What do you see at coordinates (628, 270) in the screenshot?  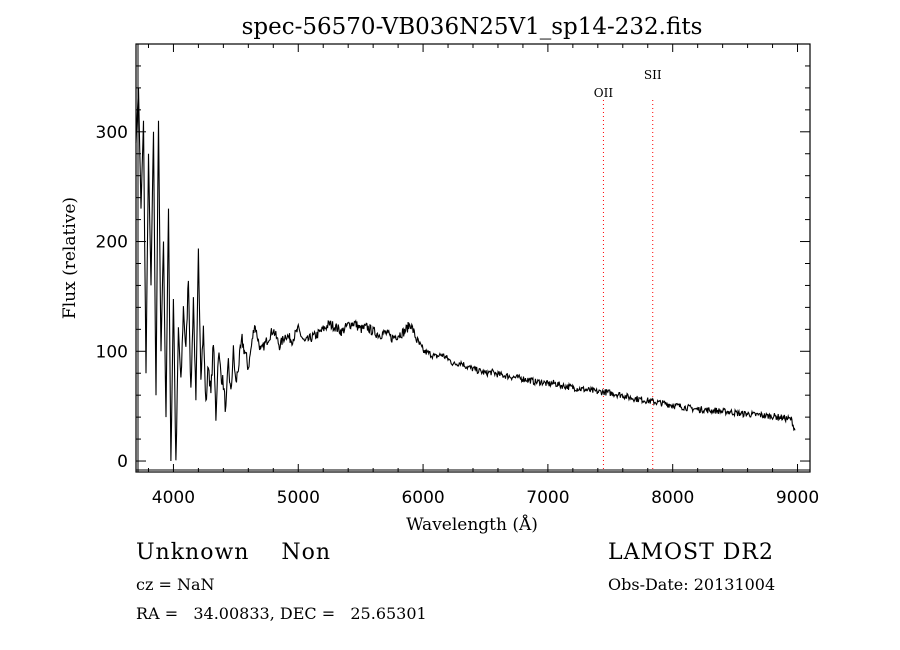 I see `emission-line-markers: OII SII` at bounding box center [628, 270].